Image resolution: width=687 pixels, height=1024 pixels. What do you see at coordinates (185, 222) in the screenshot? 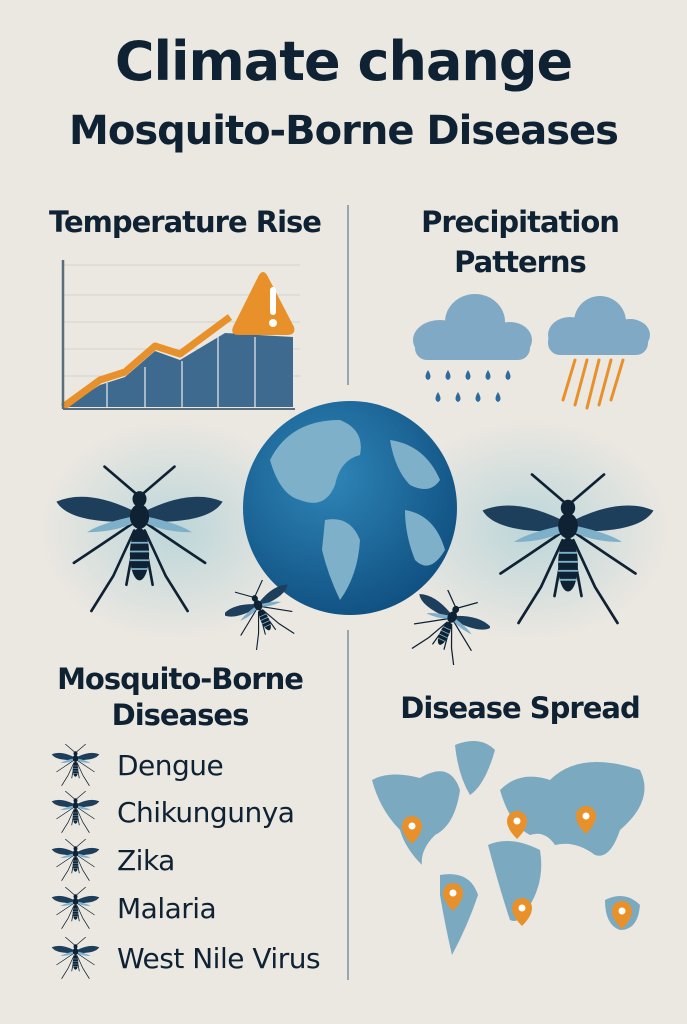
I see `temperature-heading: Temperature Rise` at bounding box center [185, 222].